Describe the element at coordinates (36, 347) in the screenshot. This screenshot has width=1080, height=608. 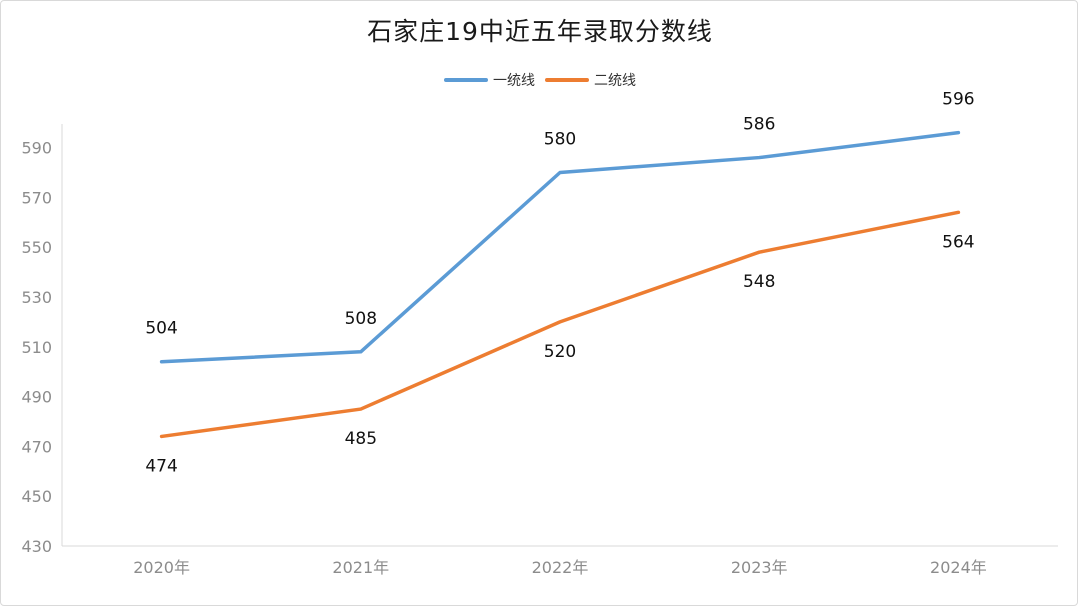
I see `y-tick-label: 510` at that location.